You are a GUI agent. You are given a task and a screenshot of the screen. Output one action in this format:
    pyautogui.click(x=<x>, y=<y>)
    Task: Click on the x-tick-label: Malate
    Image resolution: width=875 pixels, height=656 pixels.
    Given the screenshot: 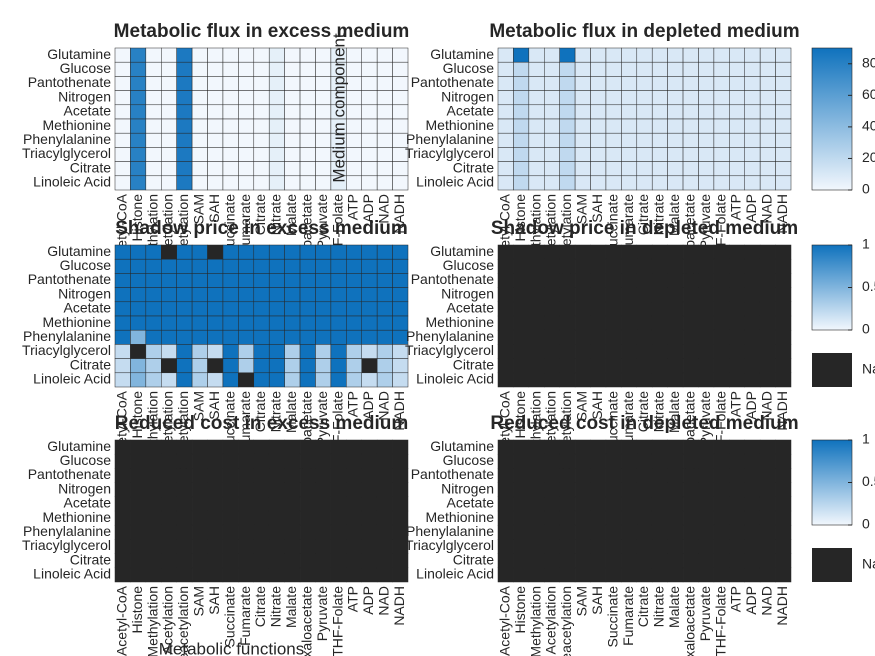 What is the action you would take?
    pyautogui.click(x=291, y=412)
    